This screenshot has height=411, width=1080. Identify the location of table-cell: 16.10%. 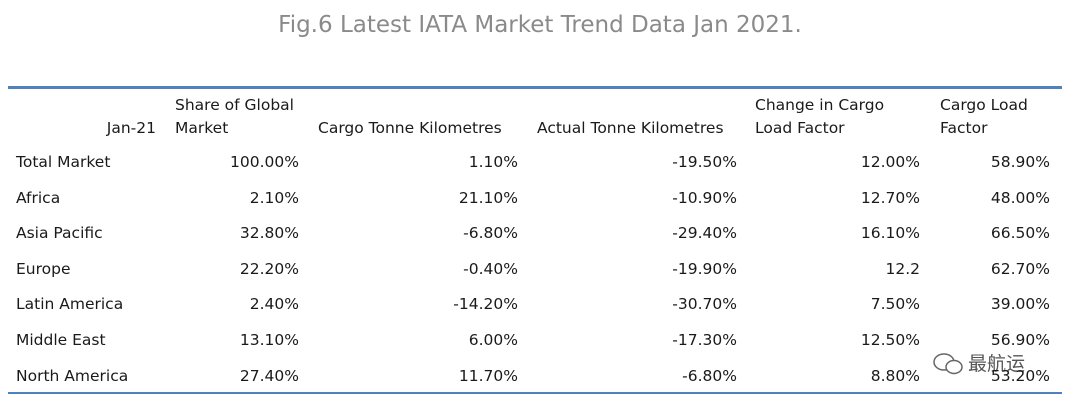
(890, 233).